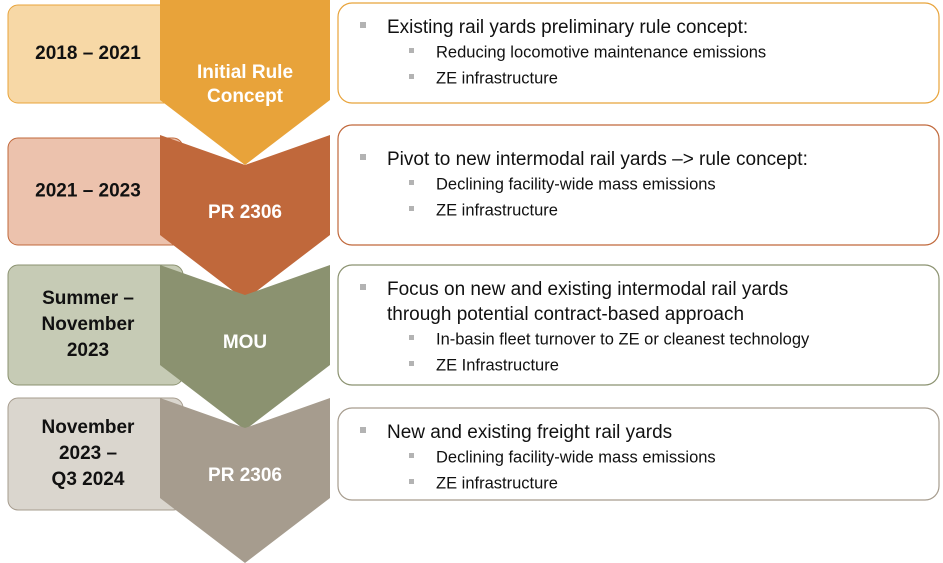  What do you see at coordinates (88, 53) in the screenshot?
I see `period-text: 2018 – 2021` at bounding box center [88, 53].